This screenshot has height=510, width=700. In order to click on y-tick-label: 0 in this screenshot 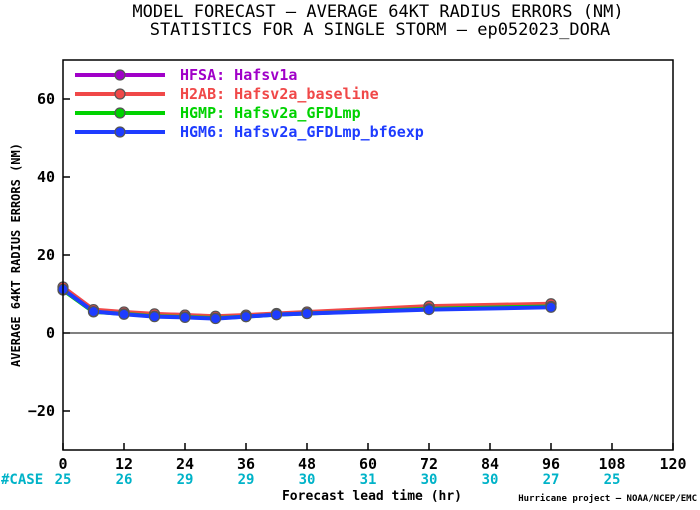, I will do `click(50, 333)`.